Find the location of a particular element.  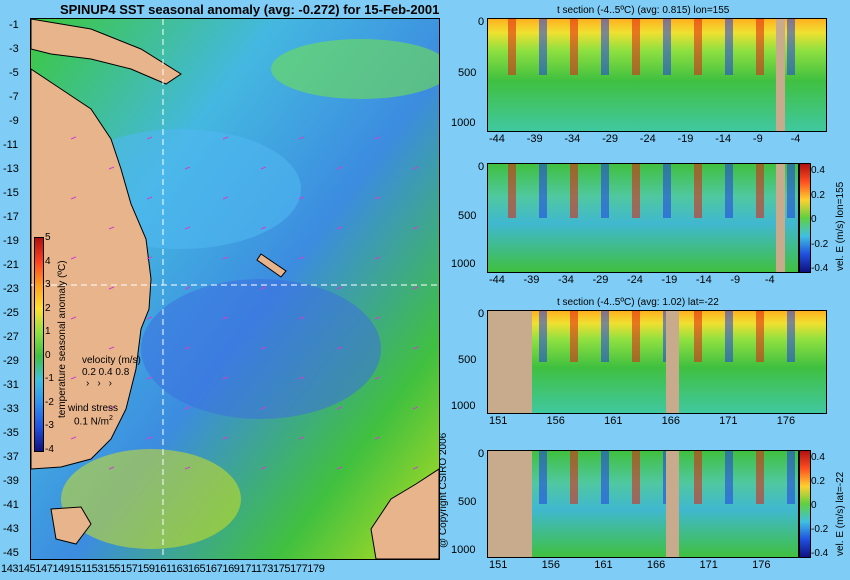

map-colorbar-tick: -4 is located at coordinates (49, 449).